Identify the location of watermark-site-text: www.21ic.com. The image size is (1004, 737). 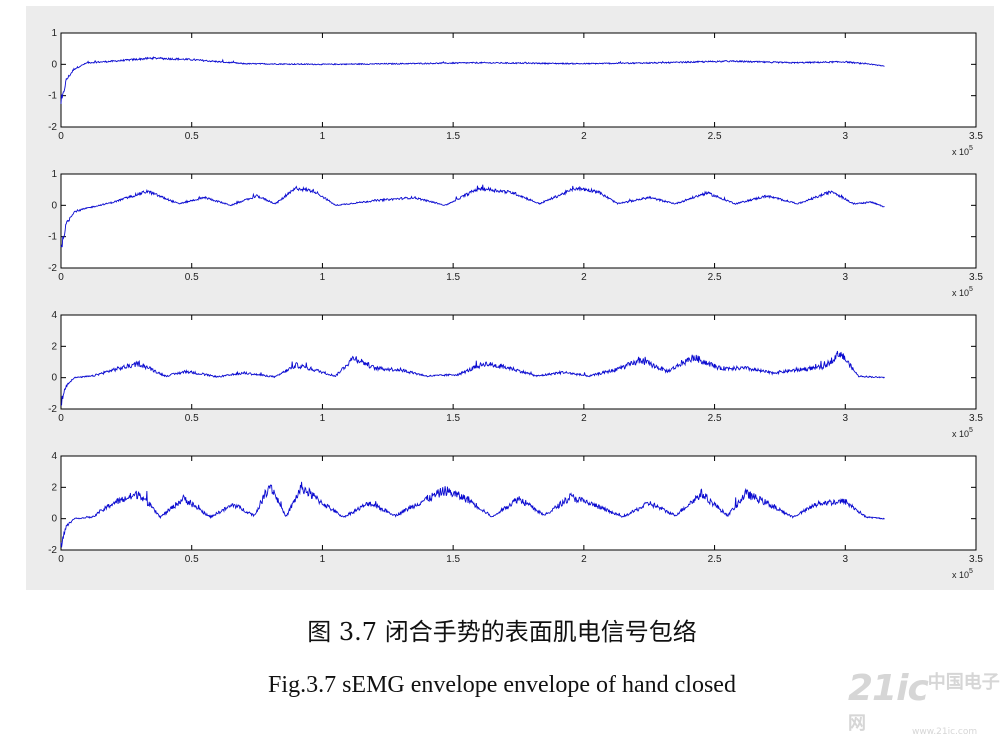
(945, 732).